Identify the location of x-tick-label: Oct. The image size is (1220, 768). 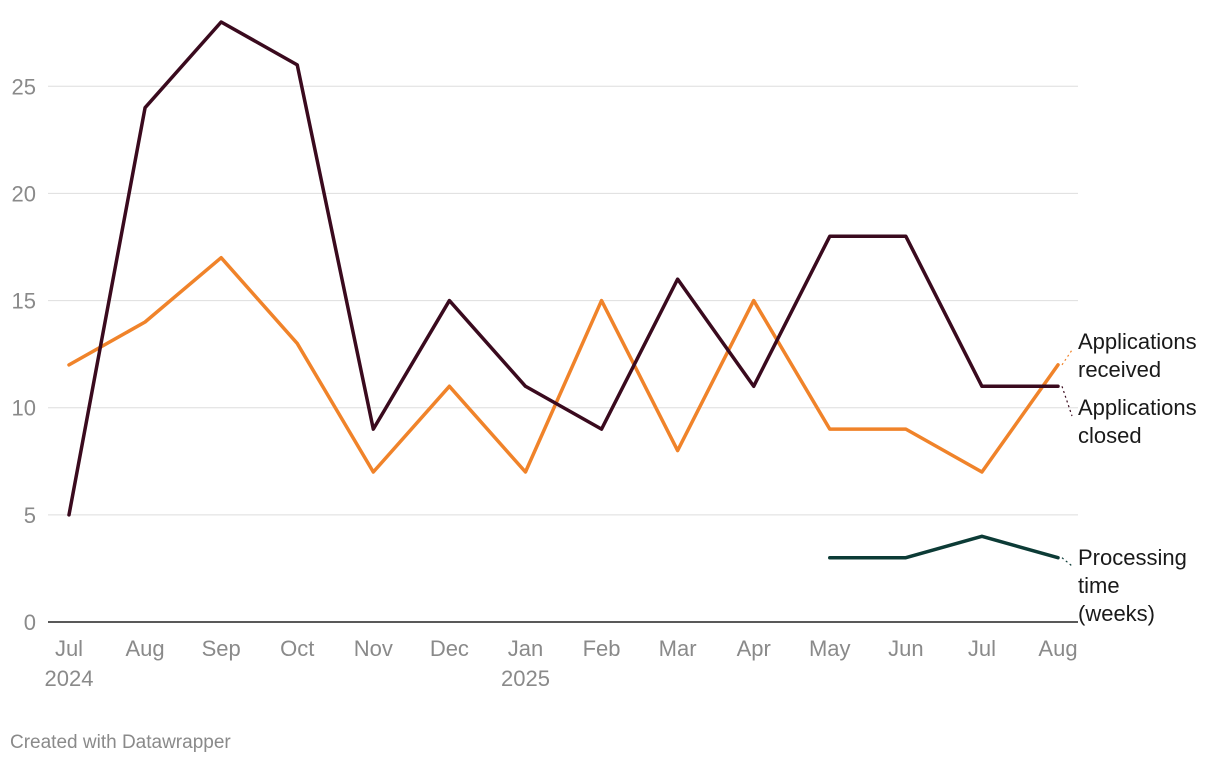
(297, 648).